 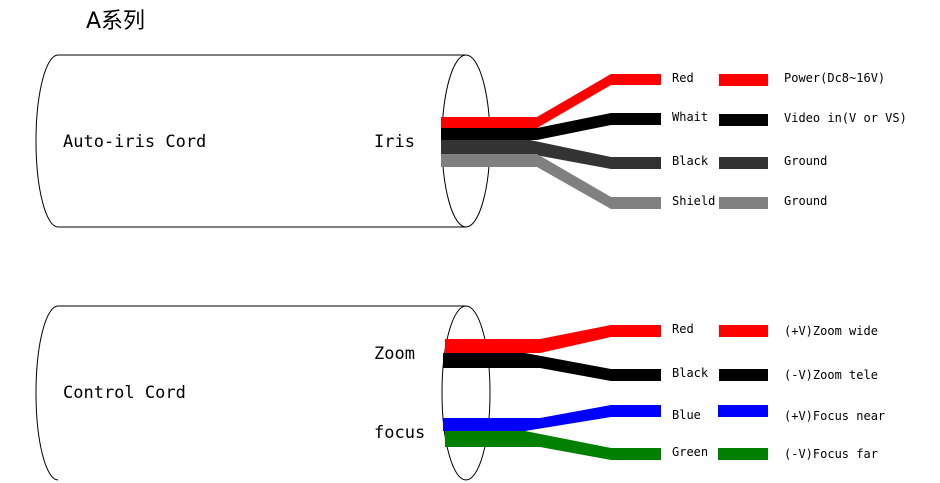 What do you see at coordinates (690, 117) in the screenshot?
I see `wire-color-label: Whait` at bounding box center [690, 117].